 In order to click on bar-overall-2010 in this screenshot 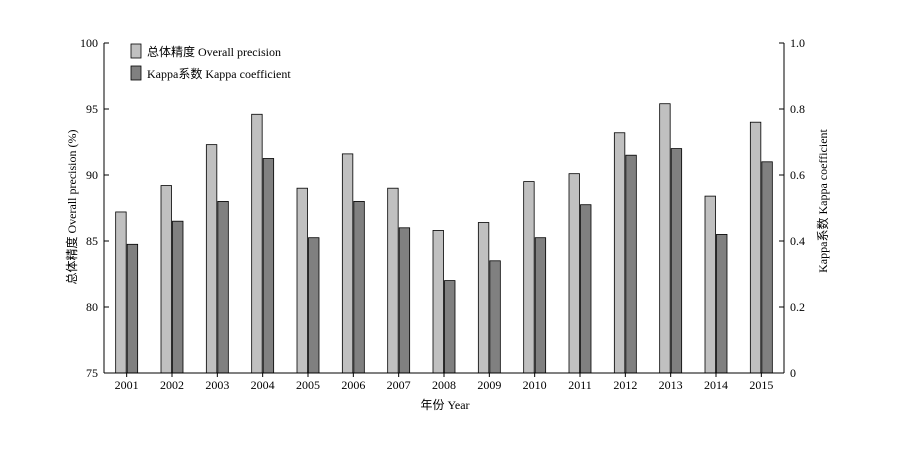, I will do `click(529, 277)`.